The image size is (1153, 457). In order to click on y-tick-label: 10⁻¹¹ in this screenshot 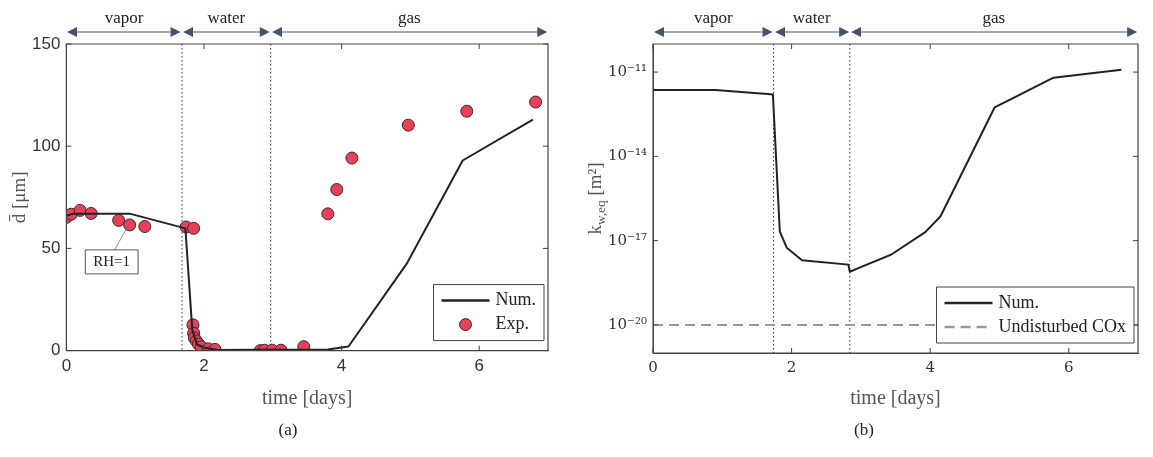, I will do `click(628, 70)`.